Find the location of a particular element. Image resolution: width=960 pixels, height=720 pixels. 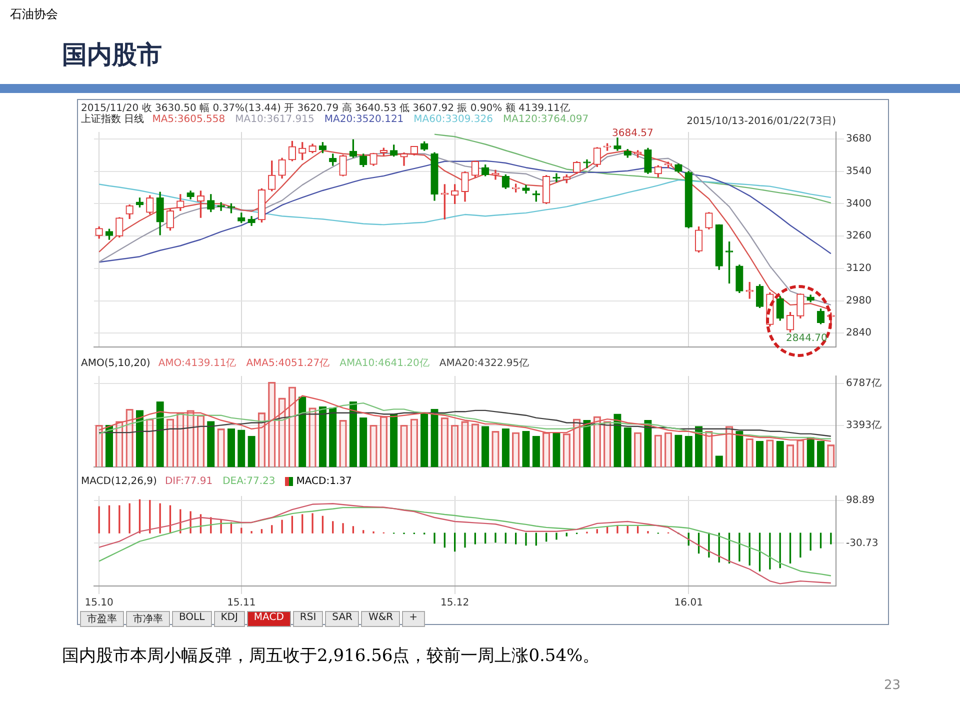

chart-title: 国内股市 is located at coordinates (112, 55).